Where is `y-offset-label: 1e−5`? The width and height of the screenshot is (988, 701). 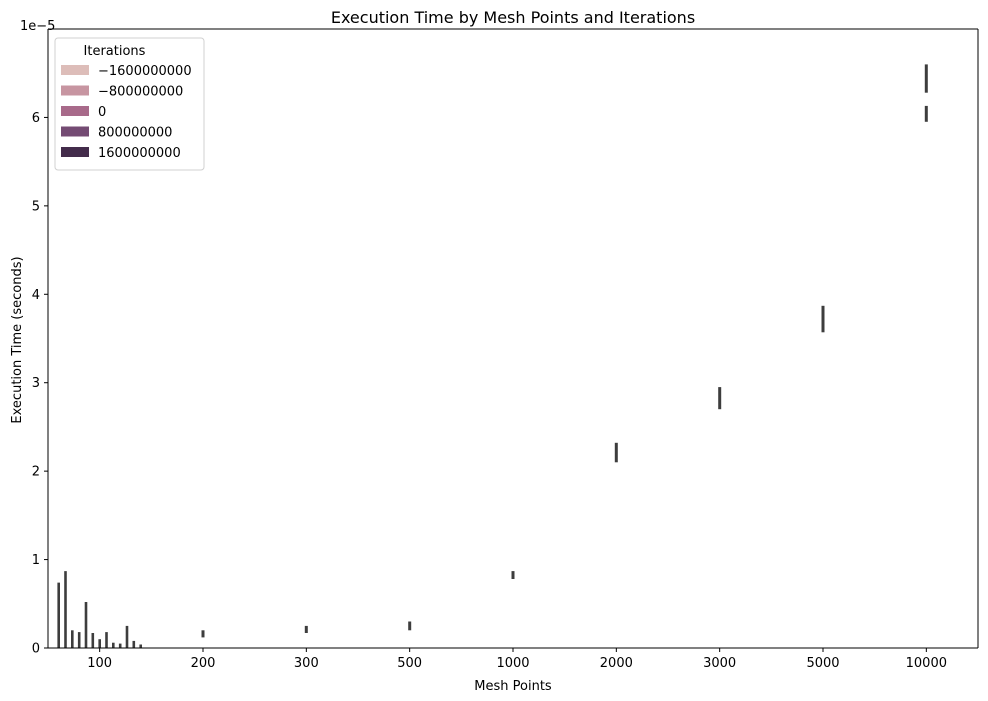 y-offset-label: 1e−5 is located at coordinates (37, 26).